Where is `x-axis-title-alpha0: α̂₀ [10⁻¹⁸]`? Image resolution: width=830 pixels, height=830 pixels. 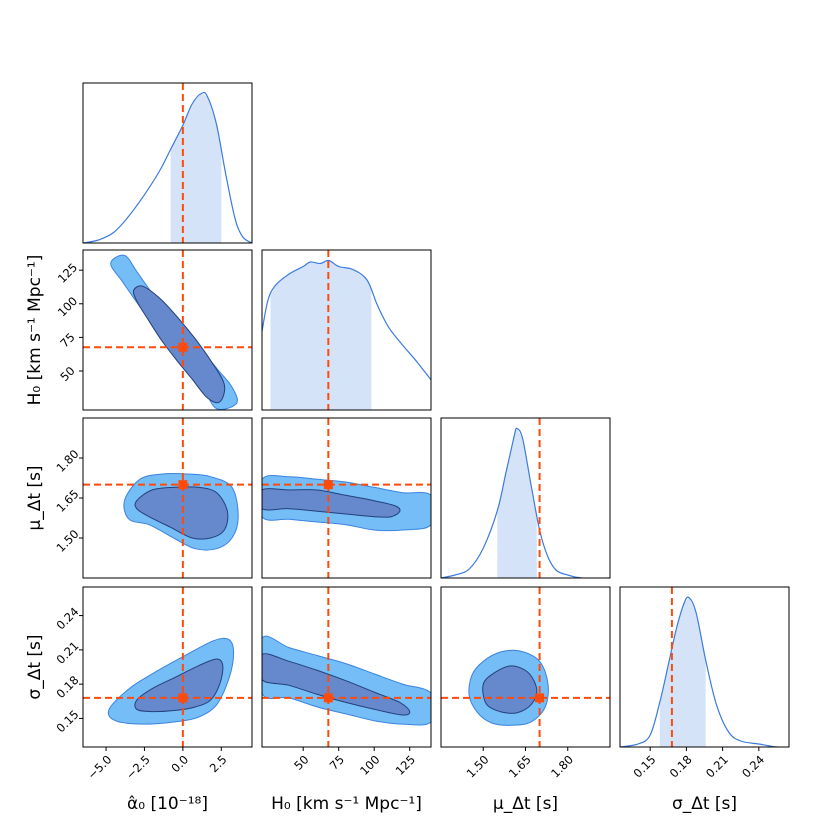
x-axis-title-alpha0: α̂₀ [10⁻¹⁸] is located at coordinates (167, 804).